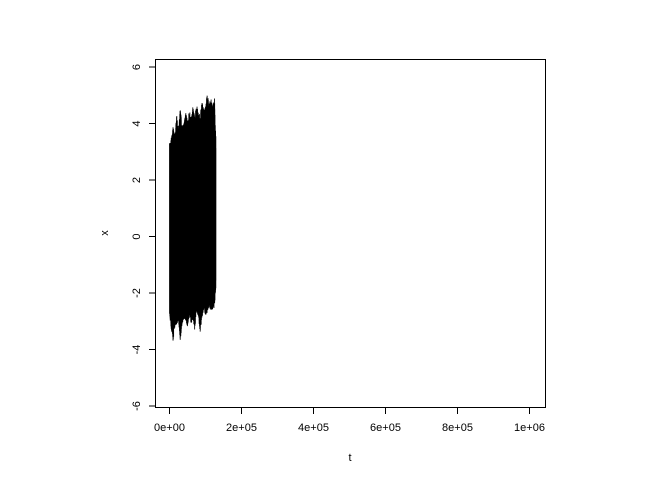 This screenshot has height=480, width=672. What do you see at coordinates (385, 428) in the screenshot?
I see `x-tick-label: 6e+05` at bounding box center [385, 428].